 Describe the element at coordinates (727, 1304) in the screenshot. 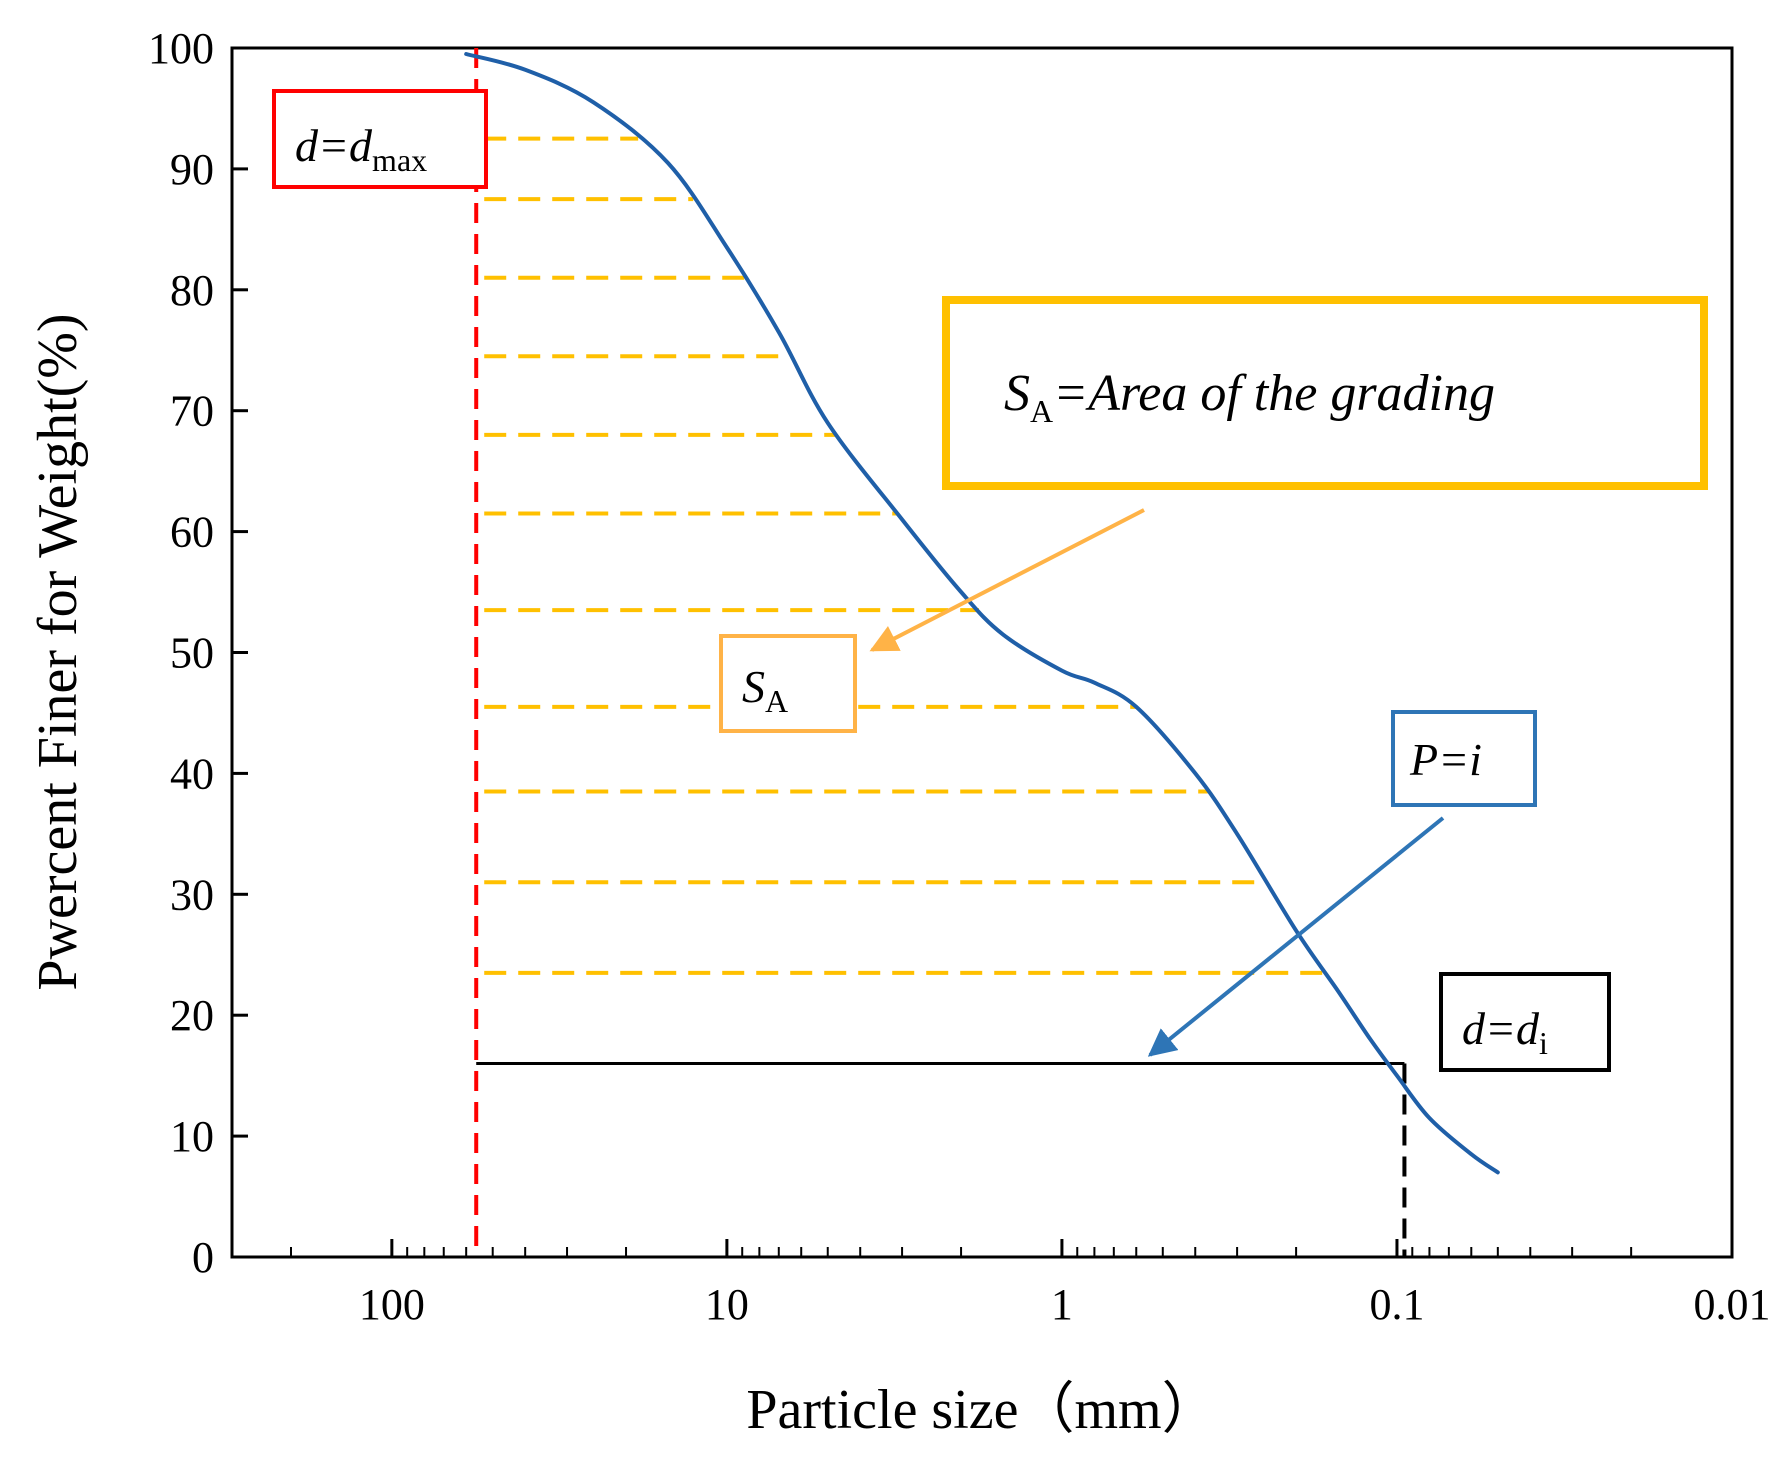

I see `x-tick-label: 10` at that location.